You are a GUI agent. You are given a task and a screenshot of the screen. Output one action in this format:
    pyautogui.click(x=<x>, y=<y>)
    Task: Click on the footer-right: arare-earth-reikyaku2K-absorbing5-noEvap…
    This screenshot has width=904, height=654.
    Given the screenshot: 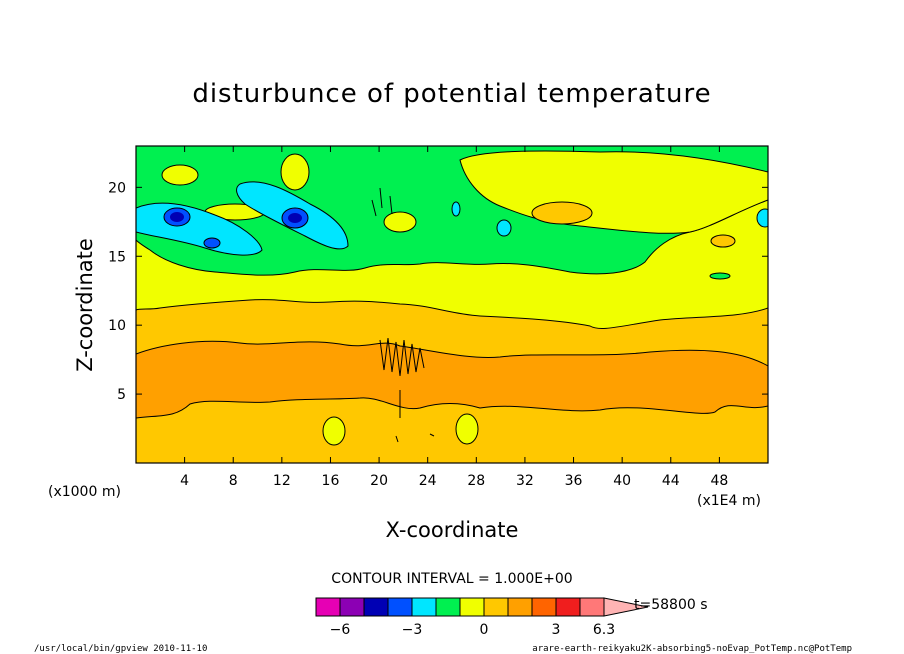 What is the action you would take?
    pyautogui.click(x=692, y=649)
    